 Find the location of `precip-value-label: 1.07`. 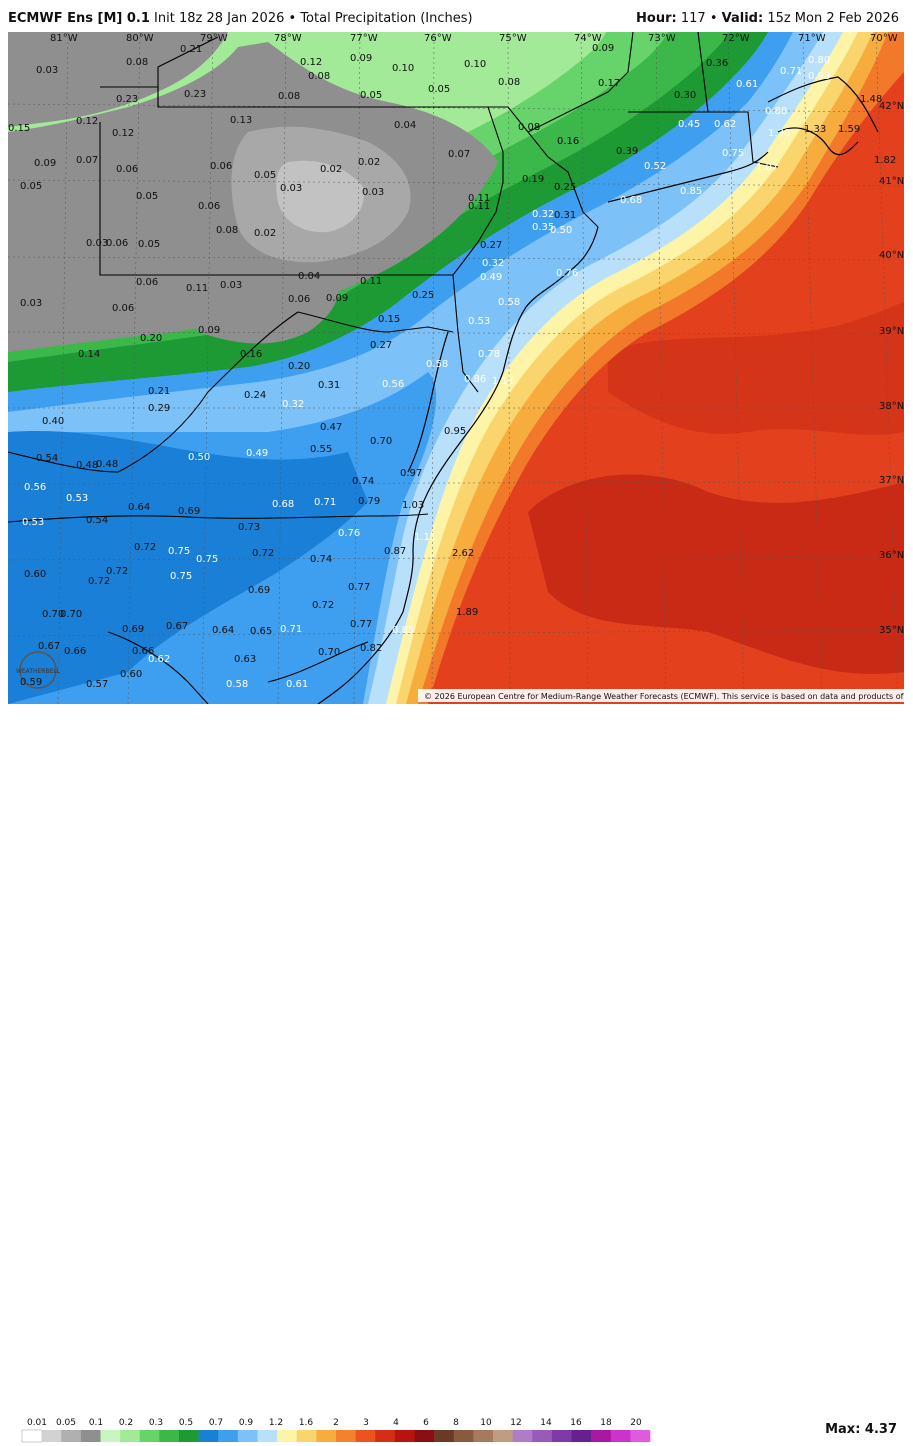

precip-value-label: 1.07 is located at coordinates (767, 167).